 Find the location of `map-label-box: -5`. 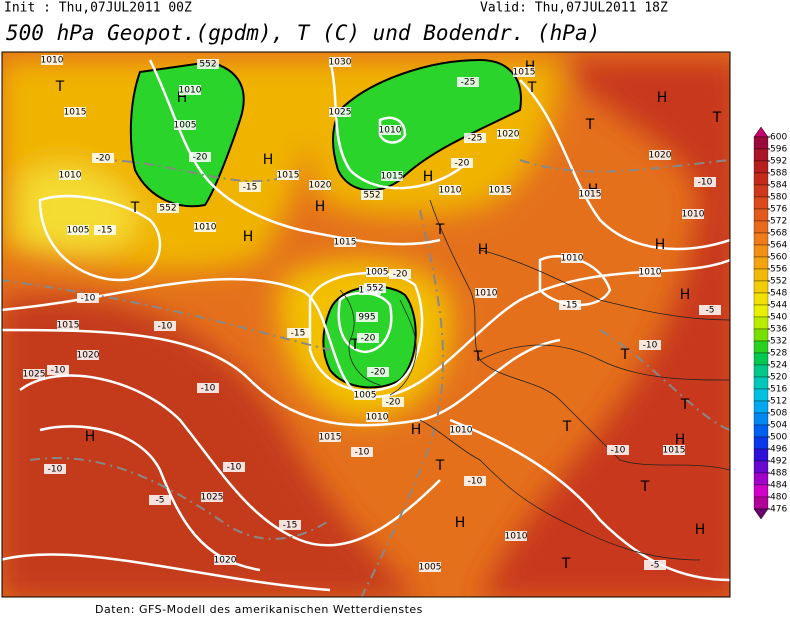

map-label-box: -5 is located at coordinates (655, 565).